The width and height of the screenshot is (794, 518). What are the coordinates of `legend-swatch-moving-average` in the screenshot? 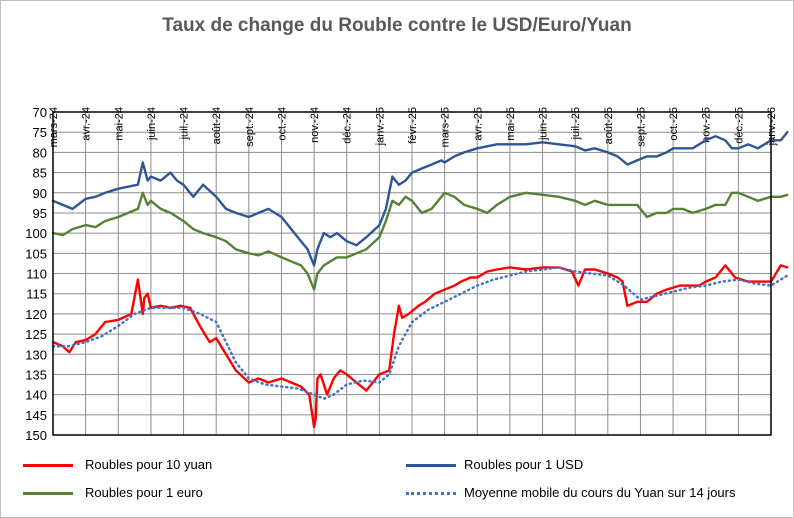 It's located at (431, 493).